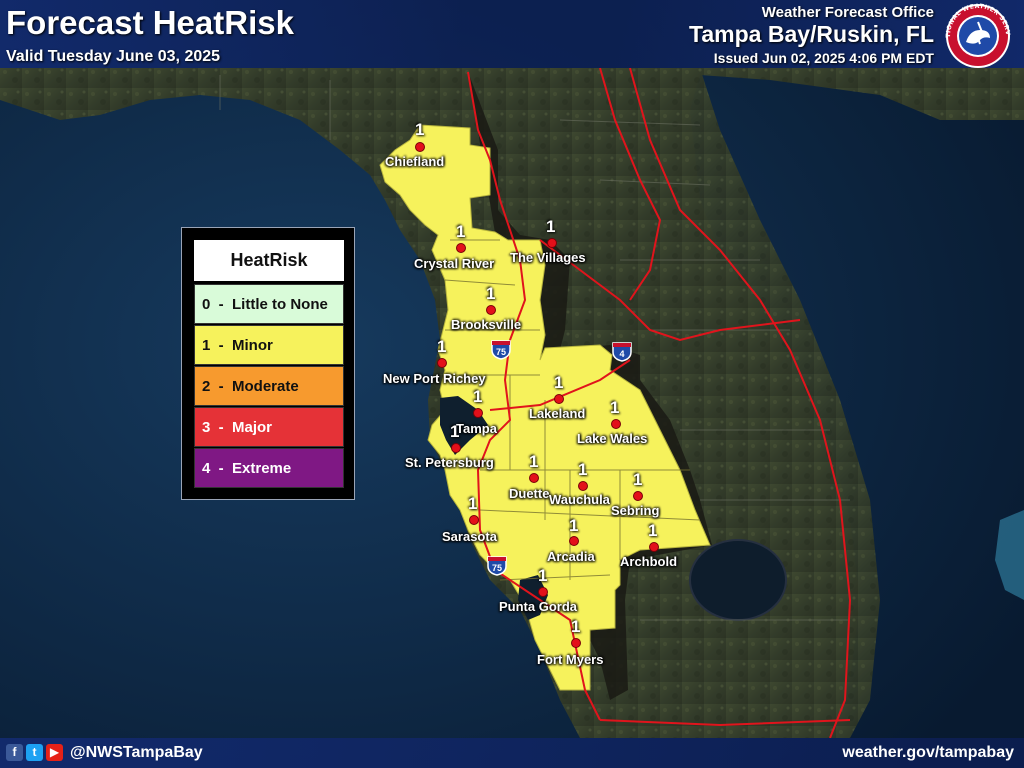 This screenshot has width=1024, height=768. What do you see at coordinates (280, 304) in the screenshot?
I see `legend-label: Little to None` at bounding box center [280, 304].